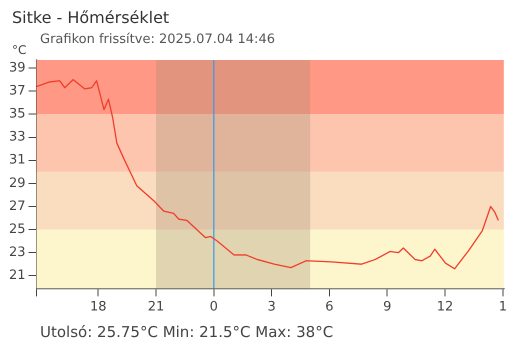 This screenshot has height=350, width=510. What do you see at coordinates (17, 276) in the screenshot?
I see `y-tick-label: 21` at bounding box center [17, 276].